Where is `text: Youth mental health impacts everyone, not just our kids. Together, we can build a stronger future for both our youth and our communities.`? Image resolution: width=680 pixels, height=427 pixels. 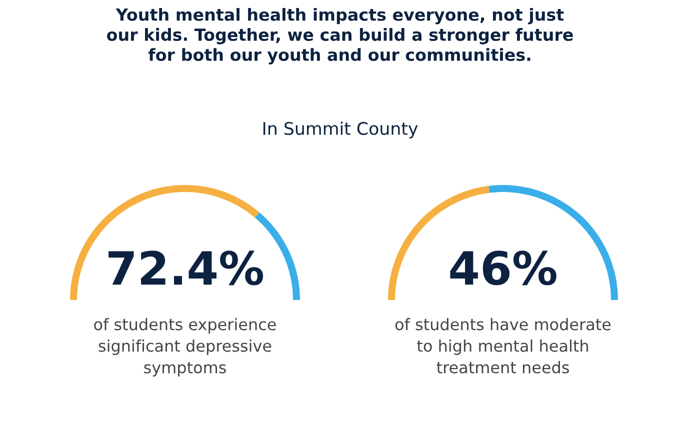 text: Youth mental health impacts everyone, not just our kids. Together, we can build a stronger future for both our youth and our communities. is located at coordinates (340, 36).